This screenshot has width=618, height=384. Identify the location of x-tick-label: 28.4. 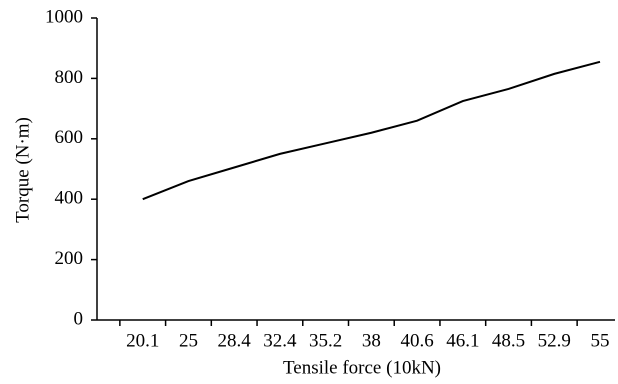
(235, 340).